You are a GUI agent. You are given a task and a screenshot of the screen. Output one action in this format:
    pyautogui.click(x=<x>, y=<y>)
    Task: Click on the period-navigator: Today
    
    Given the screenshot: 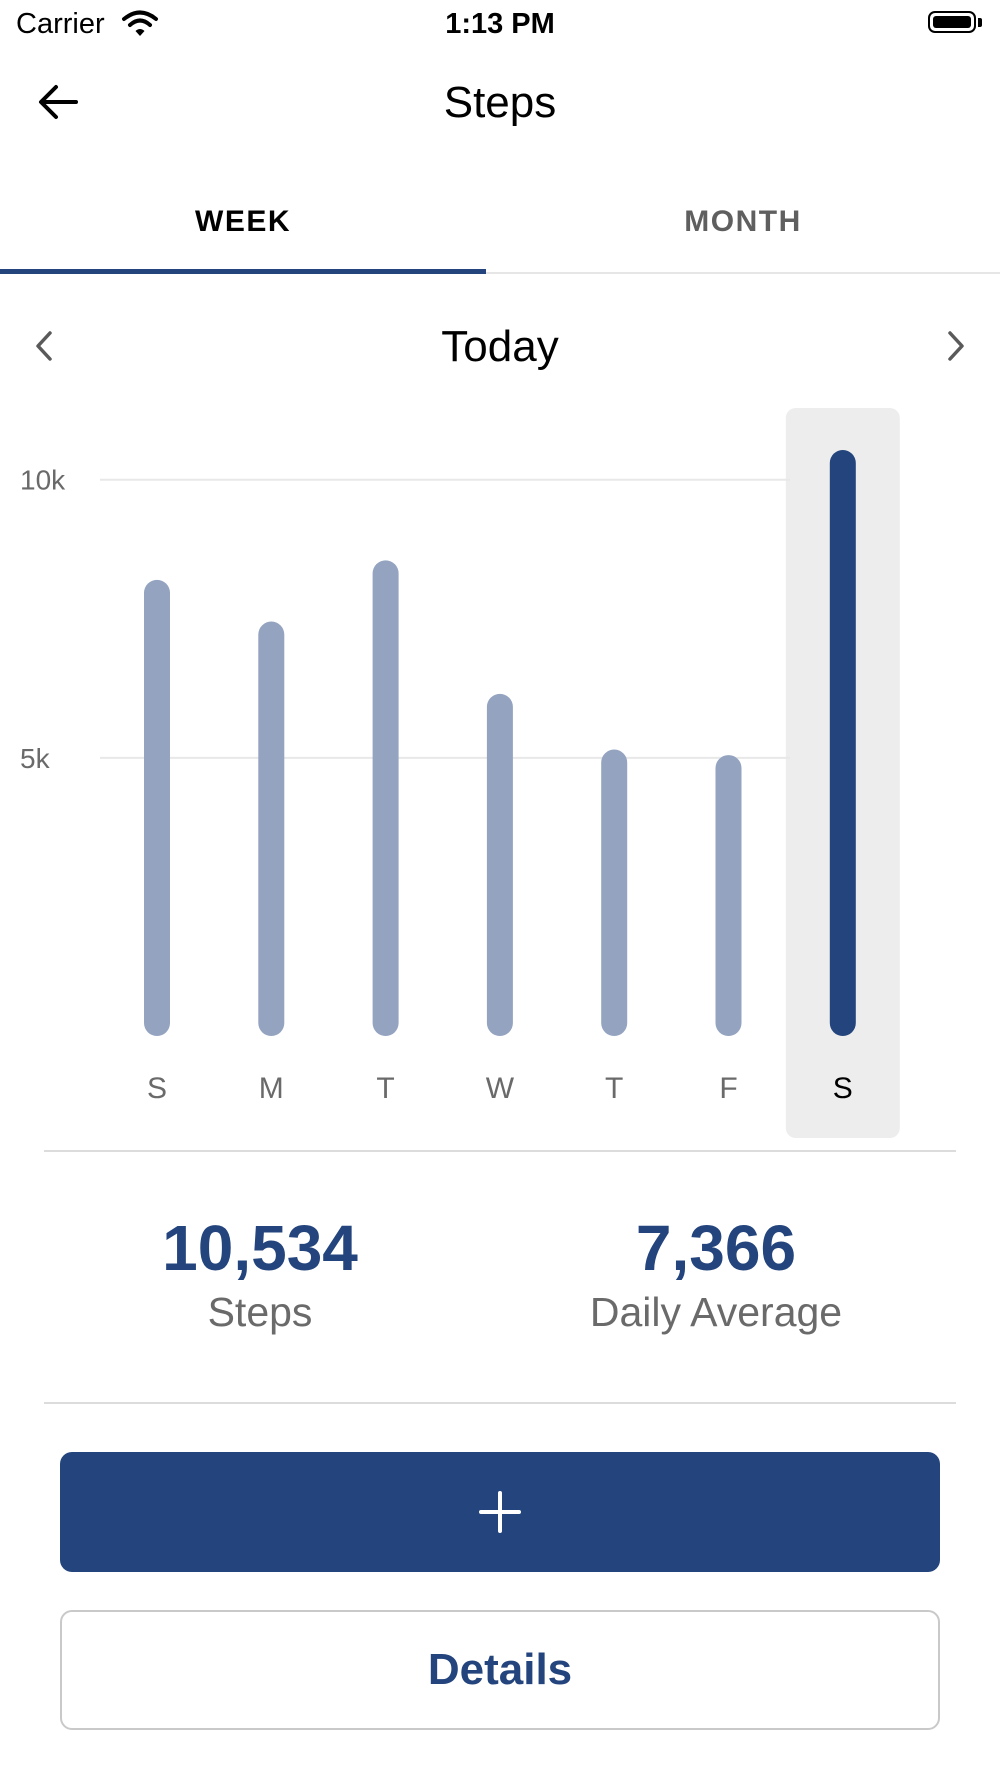 What is the action you would take?
    pyautogui.click(x=500, y=346)
    